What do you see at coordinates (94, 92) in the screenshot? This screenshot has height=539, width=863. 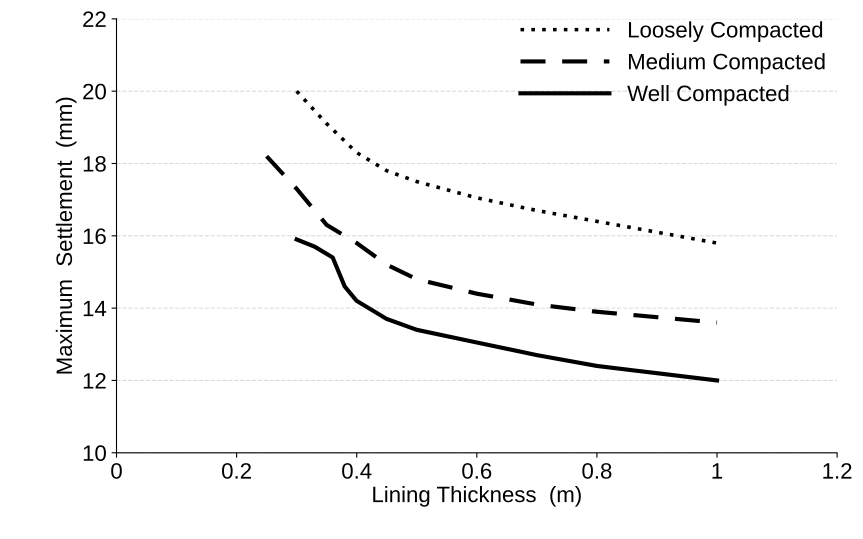 I see `y-tick-label: 20` at bounding box center [94, 92].